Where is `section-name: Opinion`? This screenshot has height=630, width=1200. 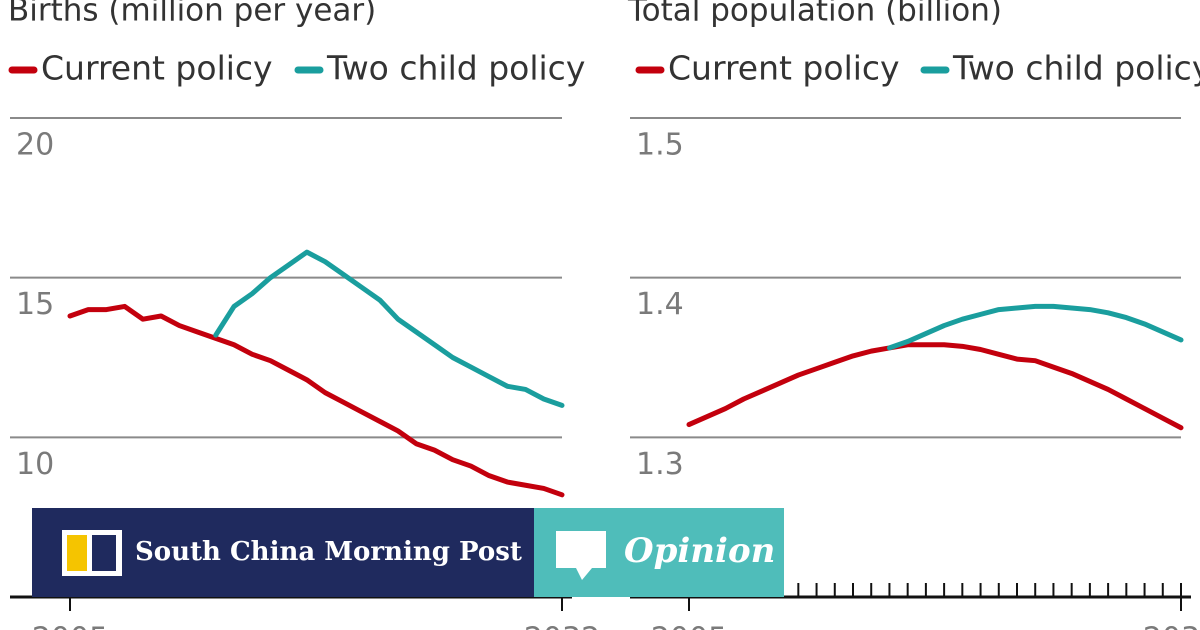 section-name: Opinion is located at coordinates (699, 551).